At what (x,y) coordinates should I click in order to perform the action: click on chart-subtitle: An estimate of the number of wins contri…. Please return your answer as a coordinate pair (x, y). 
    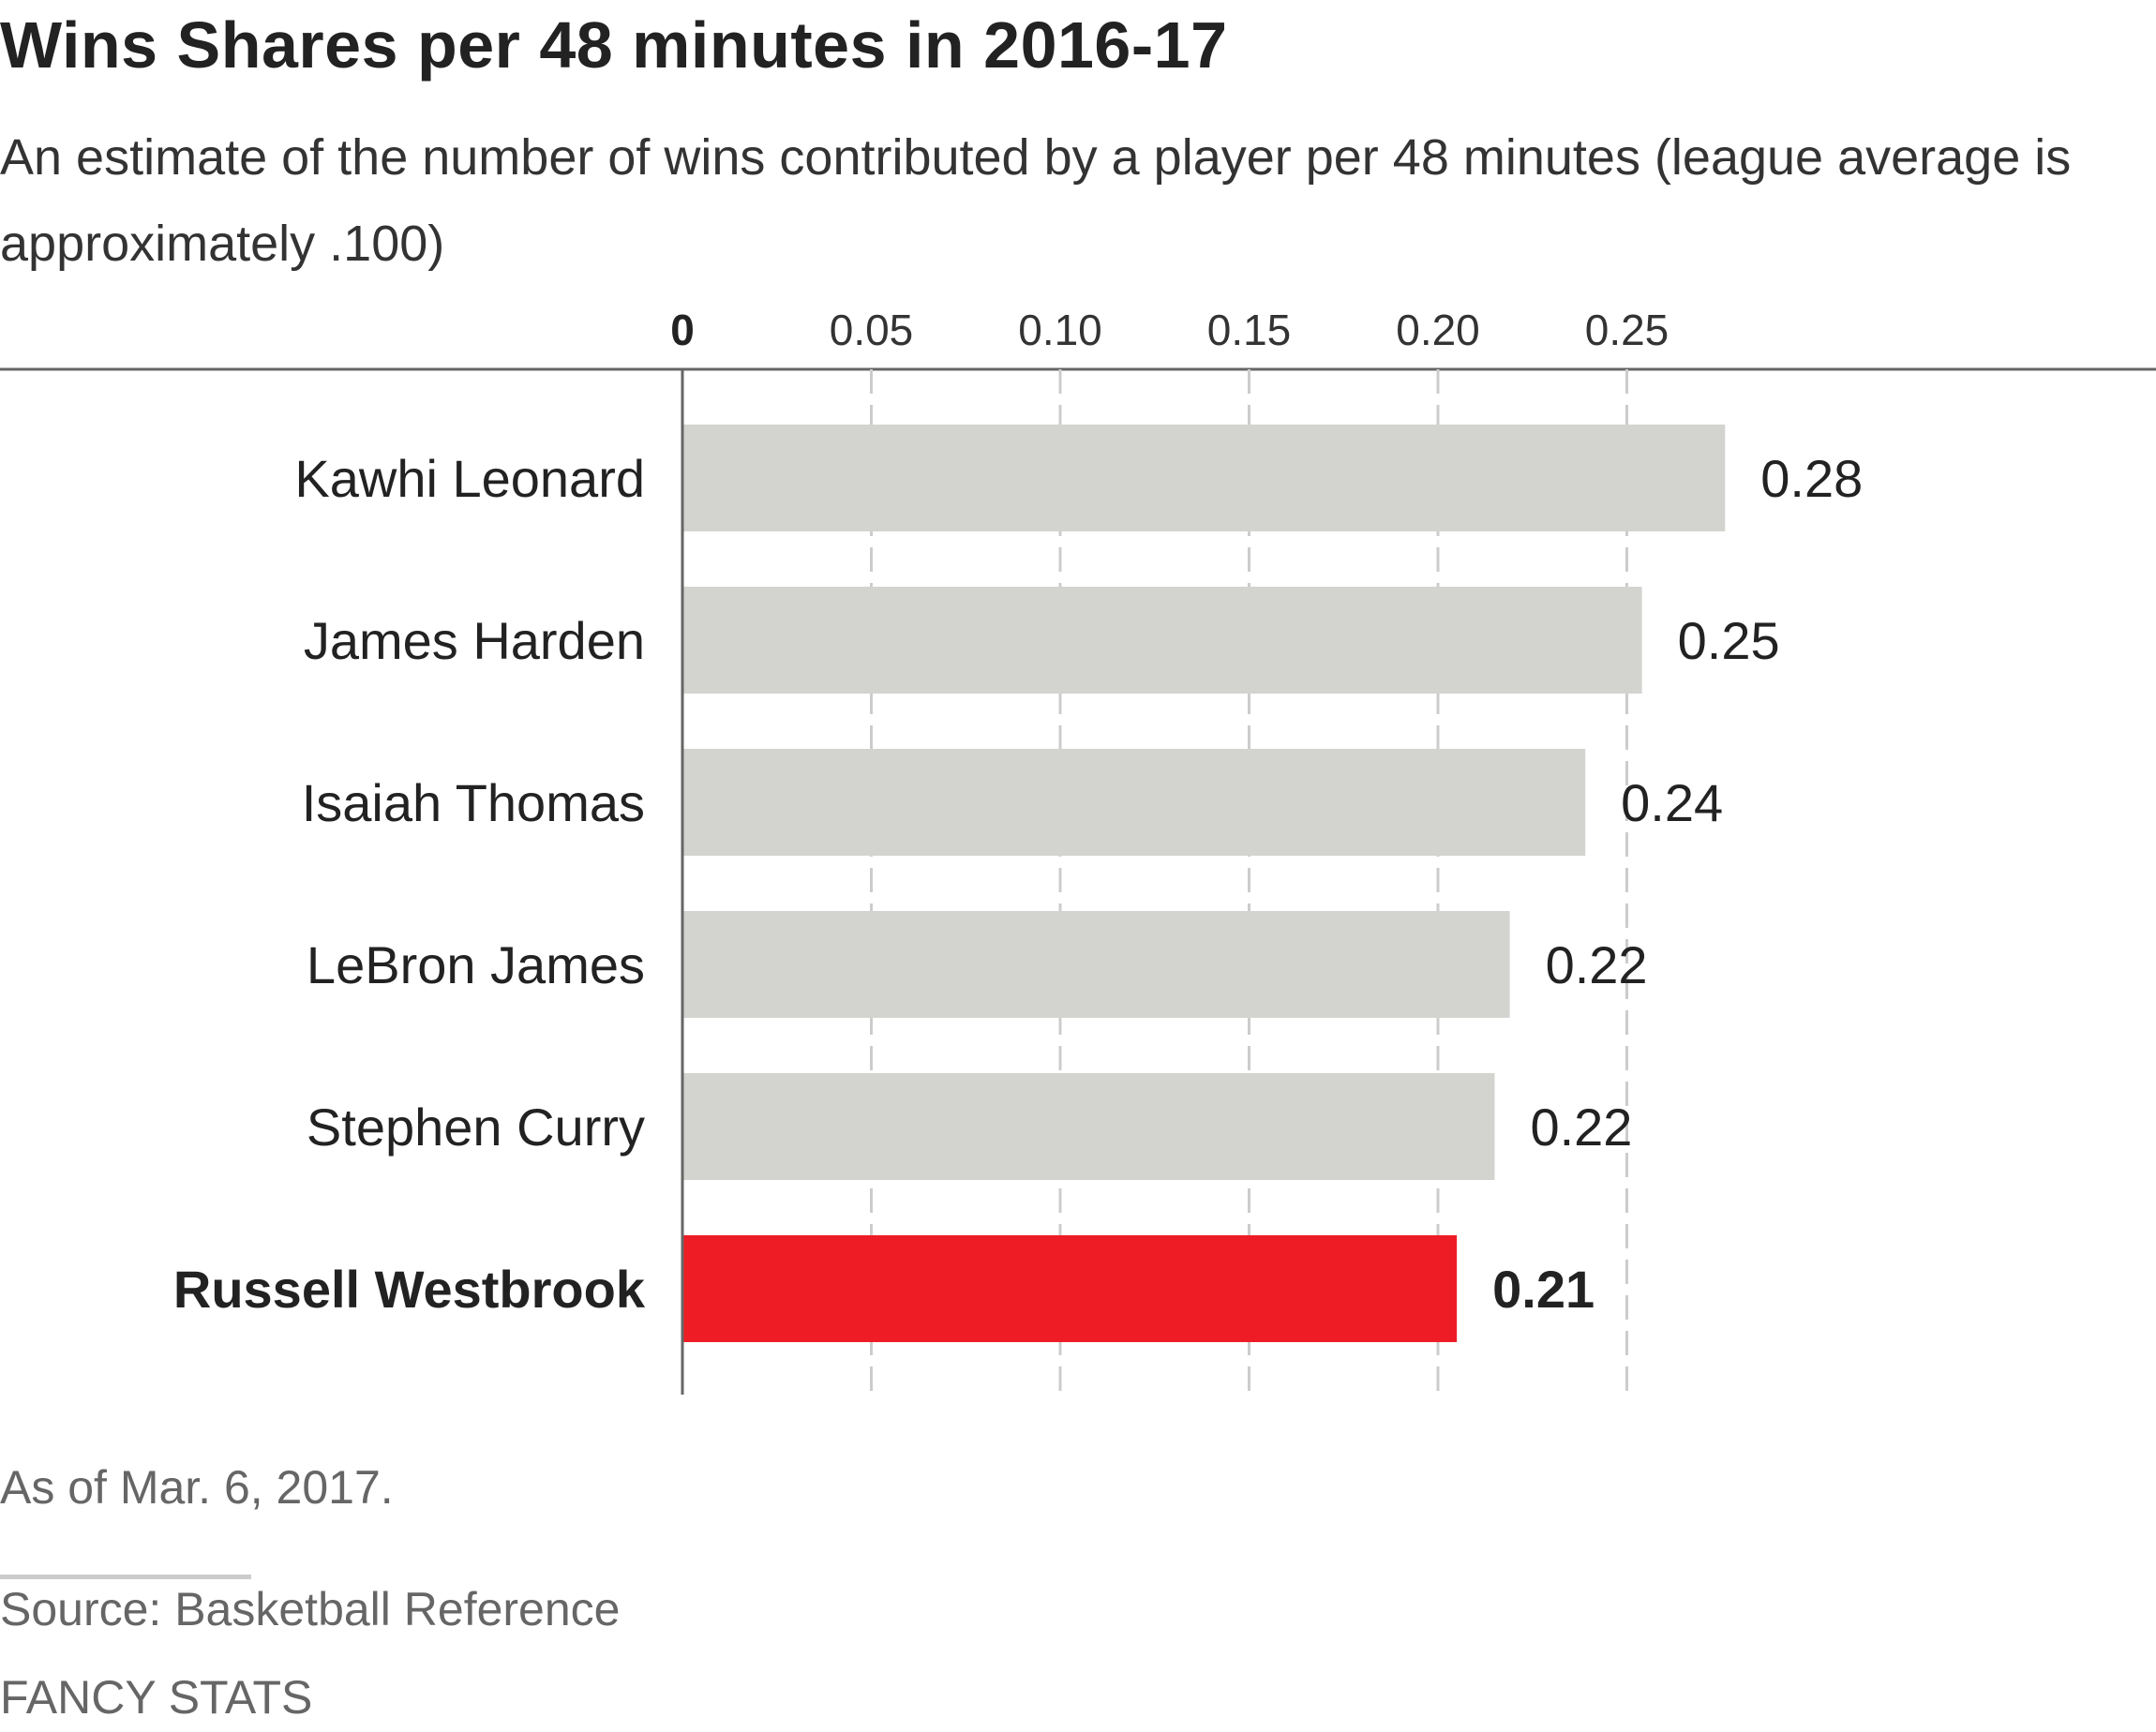
    Looking at the image, I should click on (1036, 200).